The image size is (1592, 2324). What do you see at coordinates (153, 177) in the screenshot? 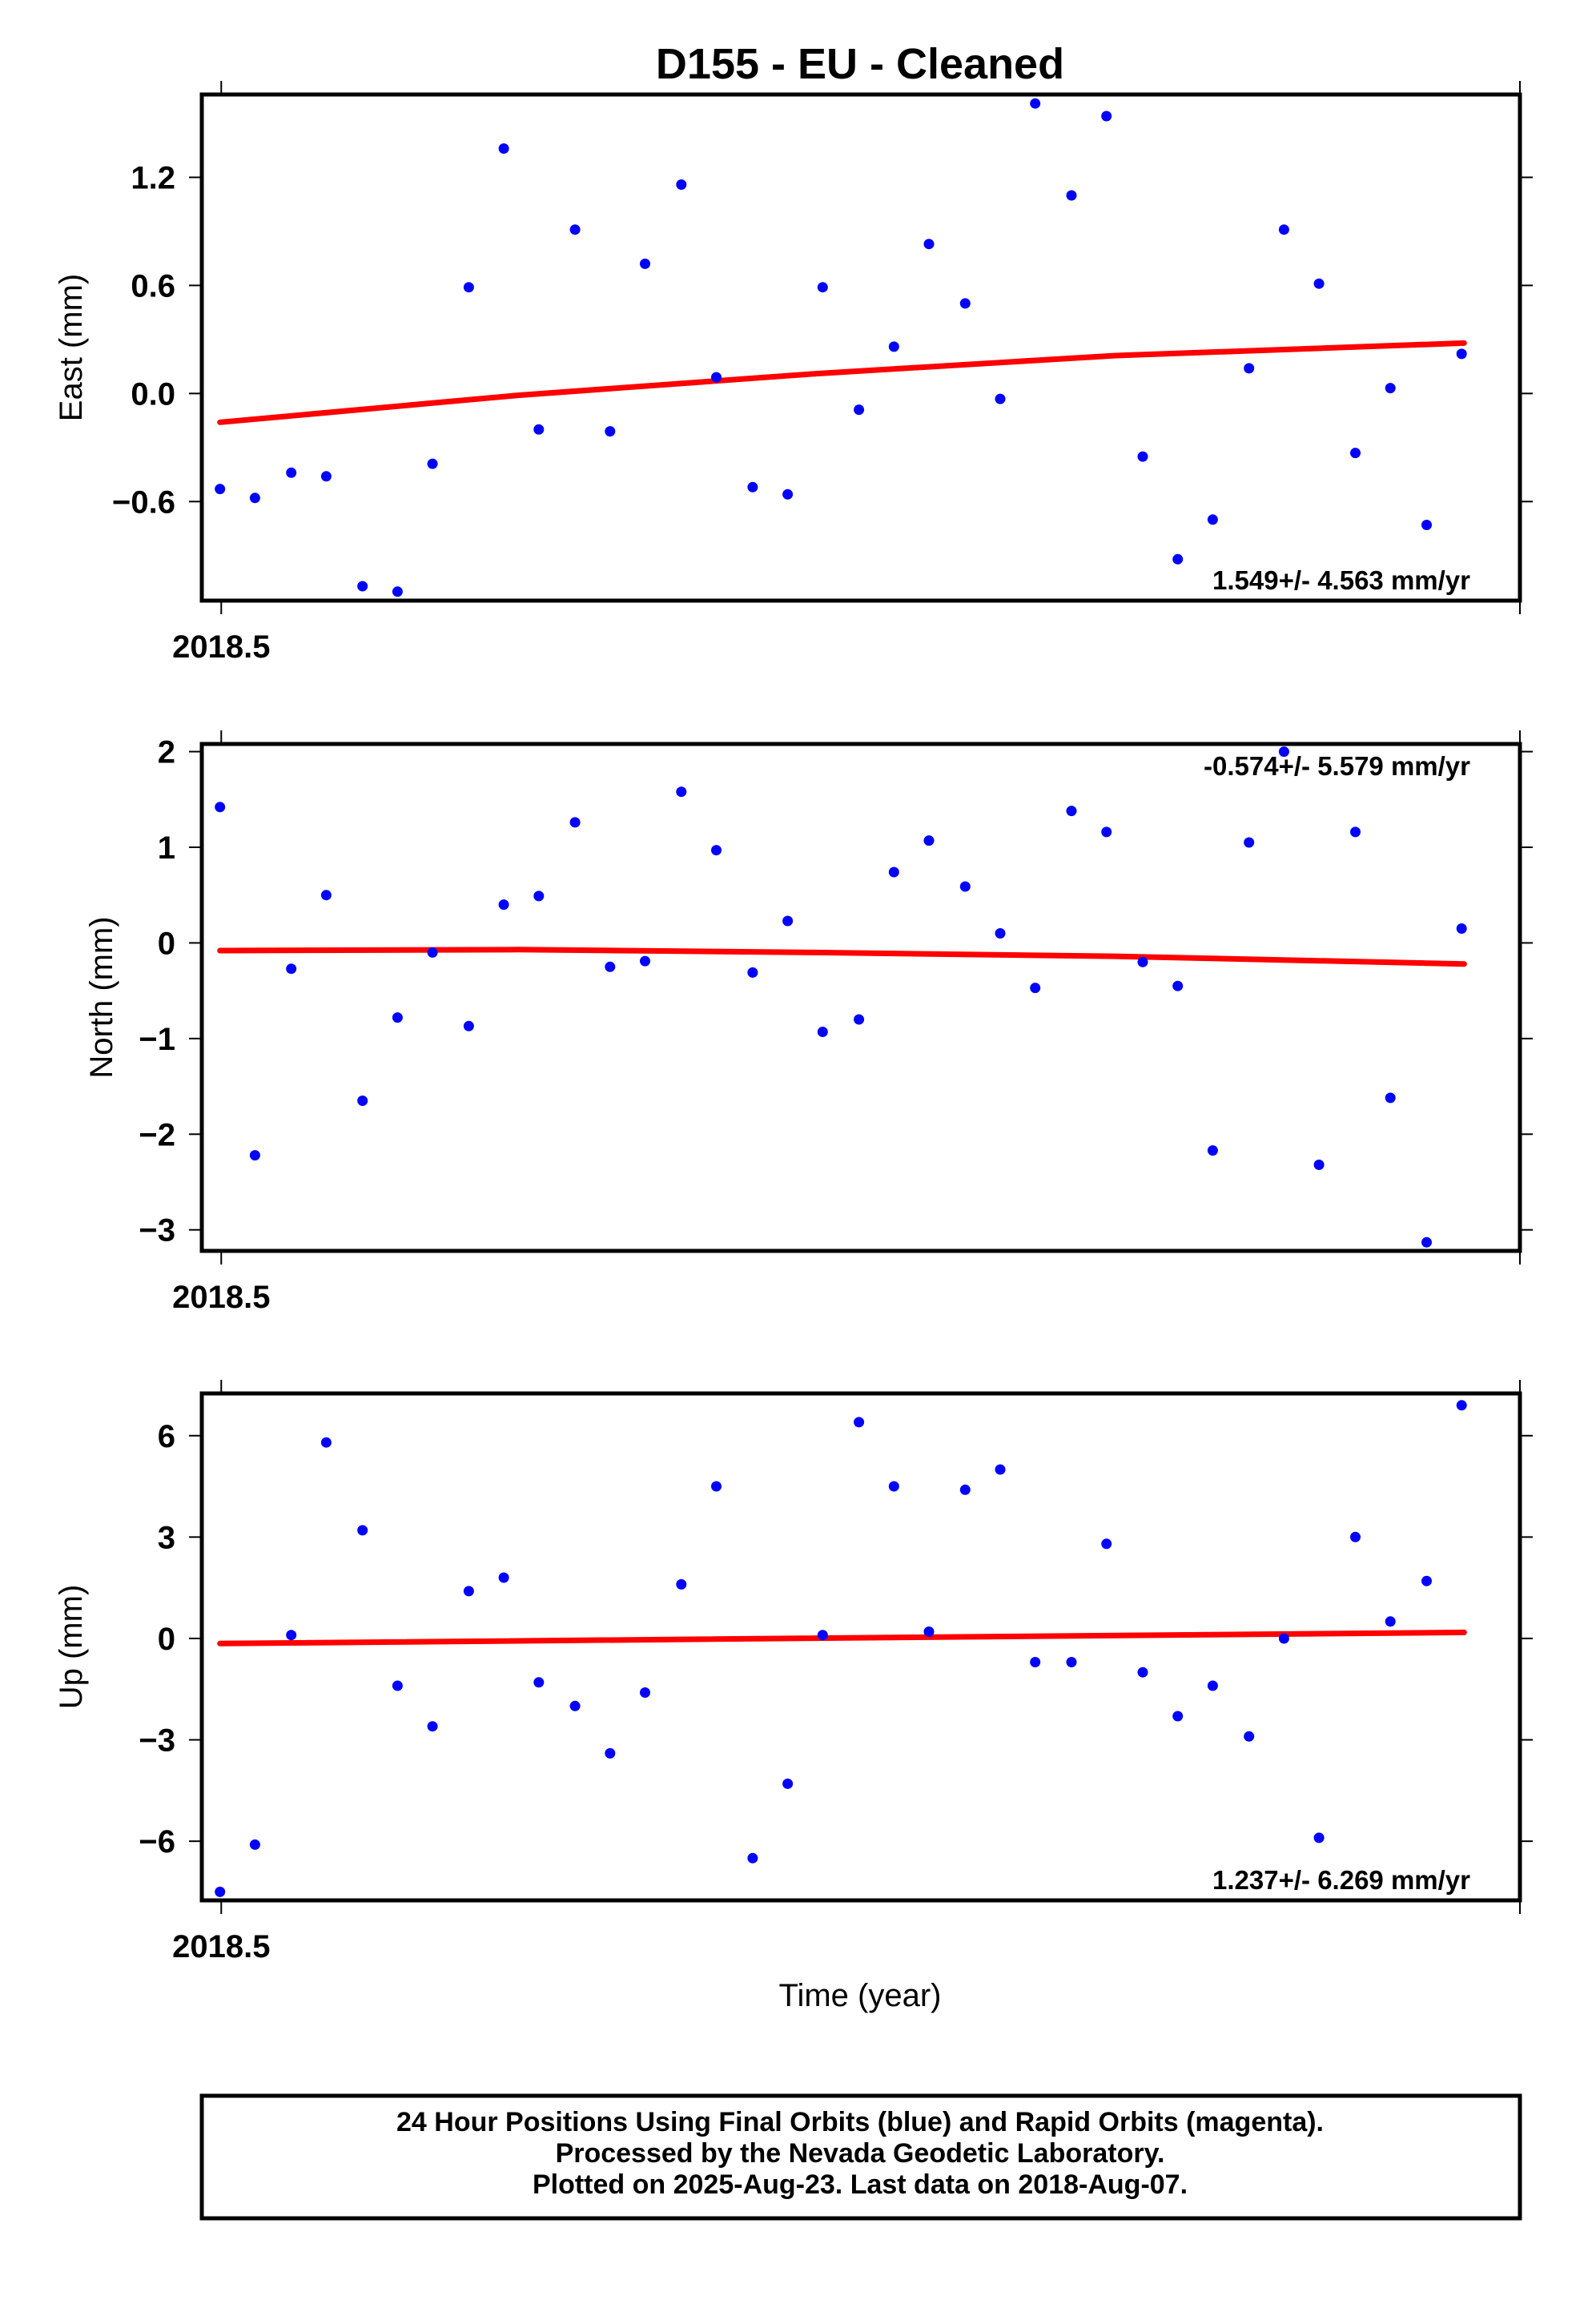
I see `y-tick-label: 1.2` at bounding box center [153, 177].